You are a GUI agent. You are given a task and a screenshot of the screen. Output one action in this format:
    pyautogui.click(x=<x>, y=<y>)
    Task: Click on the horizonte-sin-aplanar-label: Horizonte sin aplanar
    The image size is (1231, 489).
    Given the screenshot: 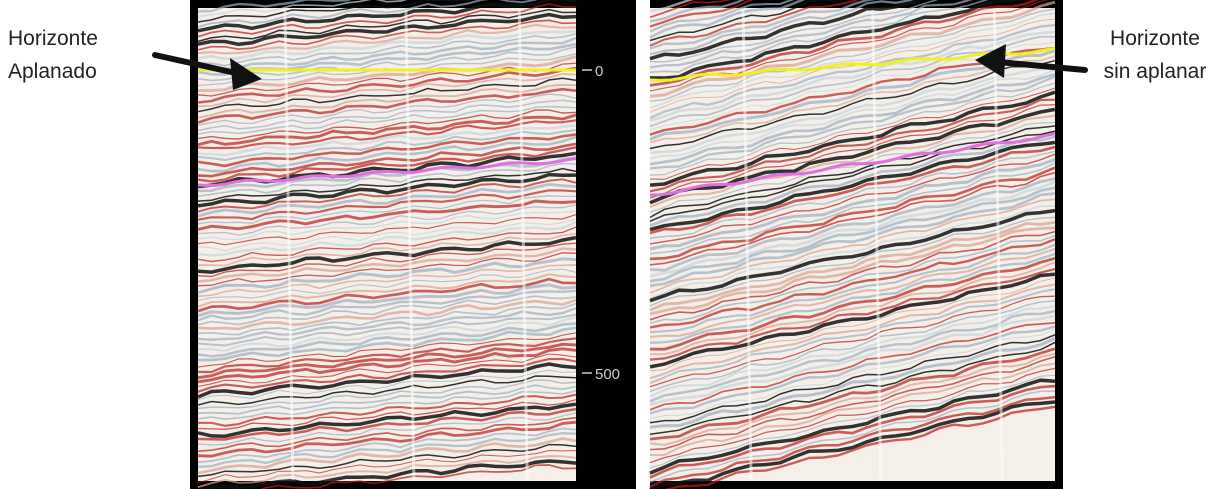 What is the action you would take?
    pyautogui.click(x=1155, y=55)
    